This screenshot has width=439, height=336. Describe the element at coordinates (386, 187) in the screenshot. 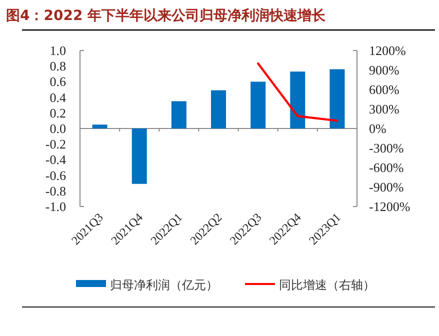

I see `y2-tick-label: -900%` at that location.